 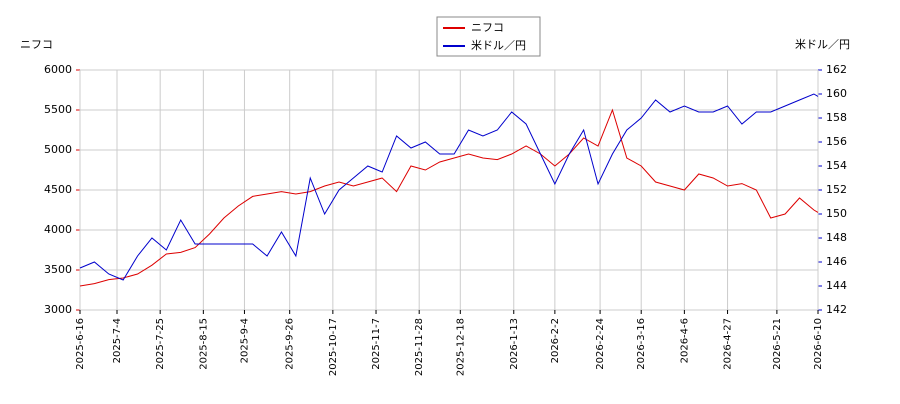 What do you see at coordinates (419, 347) in the screenshot?
I see `x-tick-label: 2025-11-28` at bounding box center [419, 347].